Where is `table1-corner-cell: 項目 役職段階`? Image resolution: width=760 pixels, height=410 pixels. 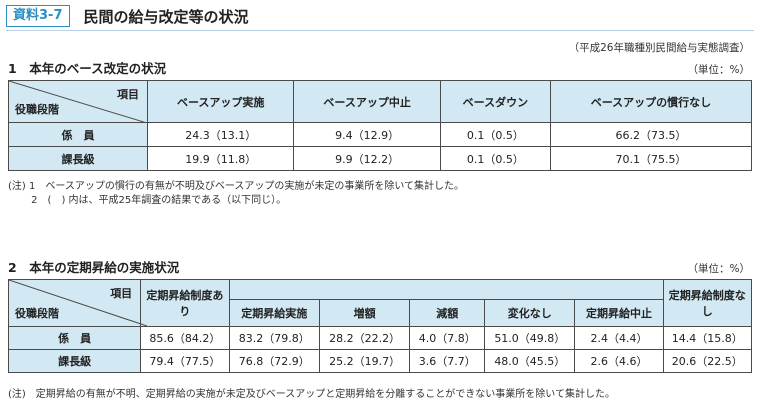
table1-corner-cell: 項目 役職段階 is located at coordinates (78, 101).